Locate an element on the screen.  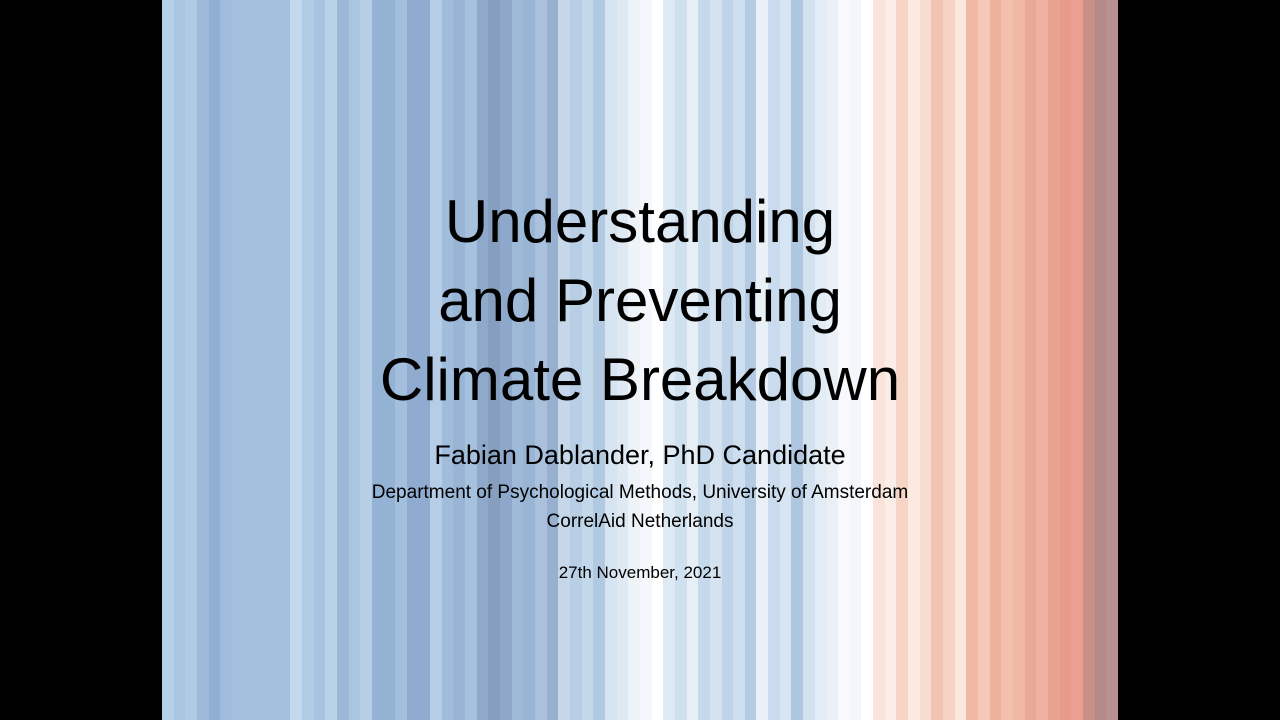
title-line-1: Understanding is located at coordinates (640, 221).